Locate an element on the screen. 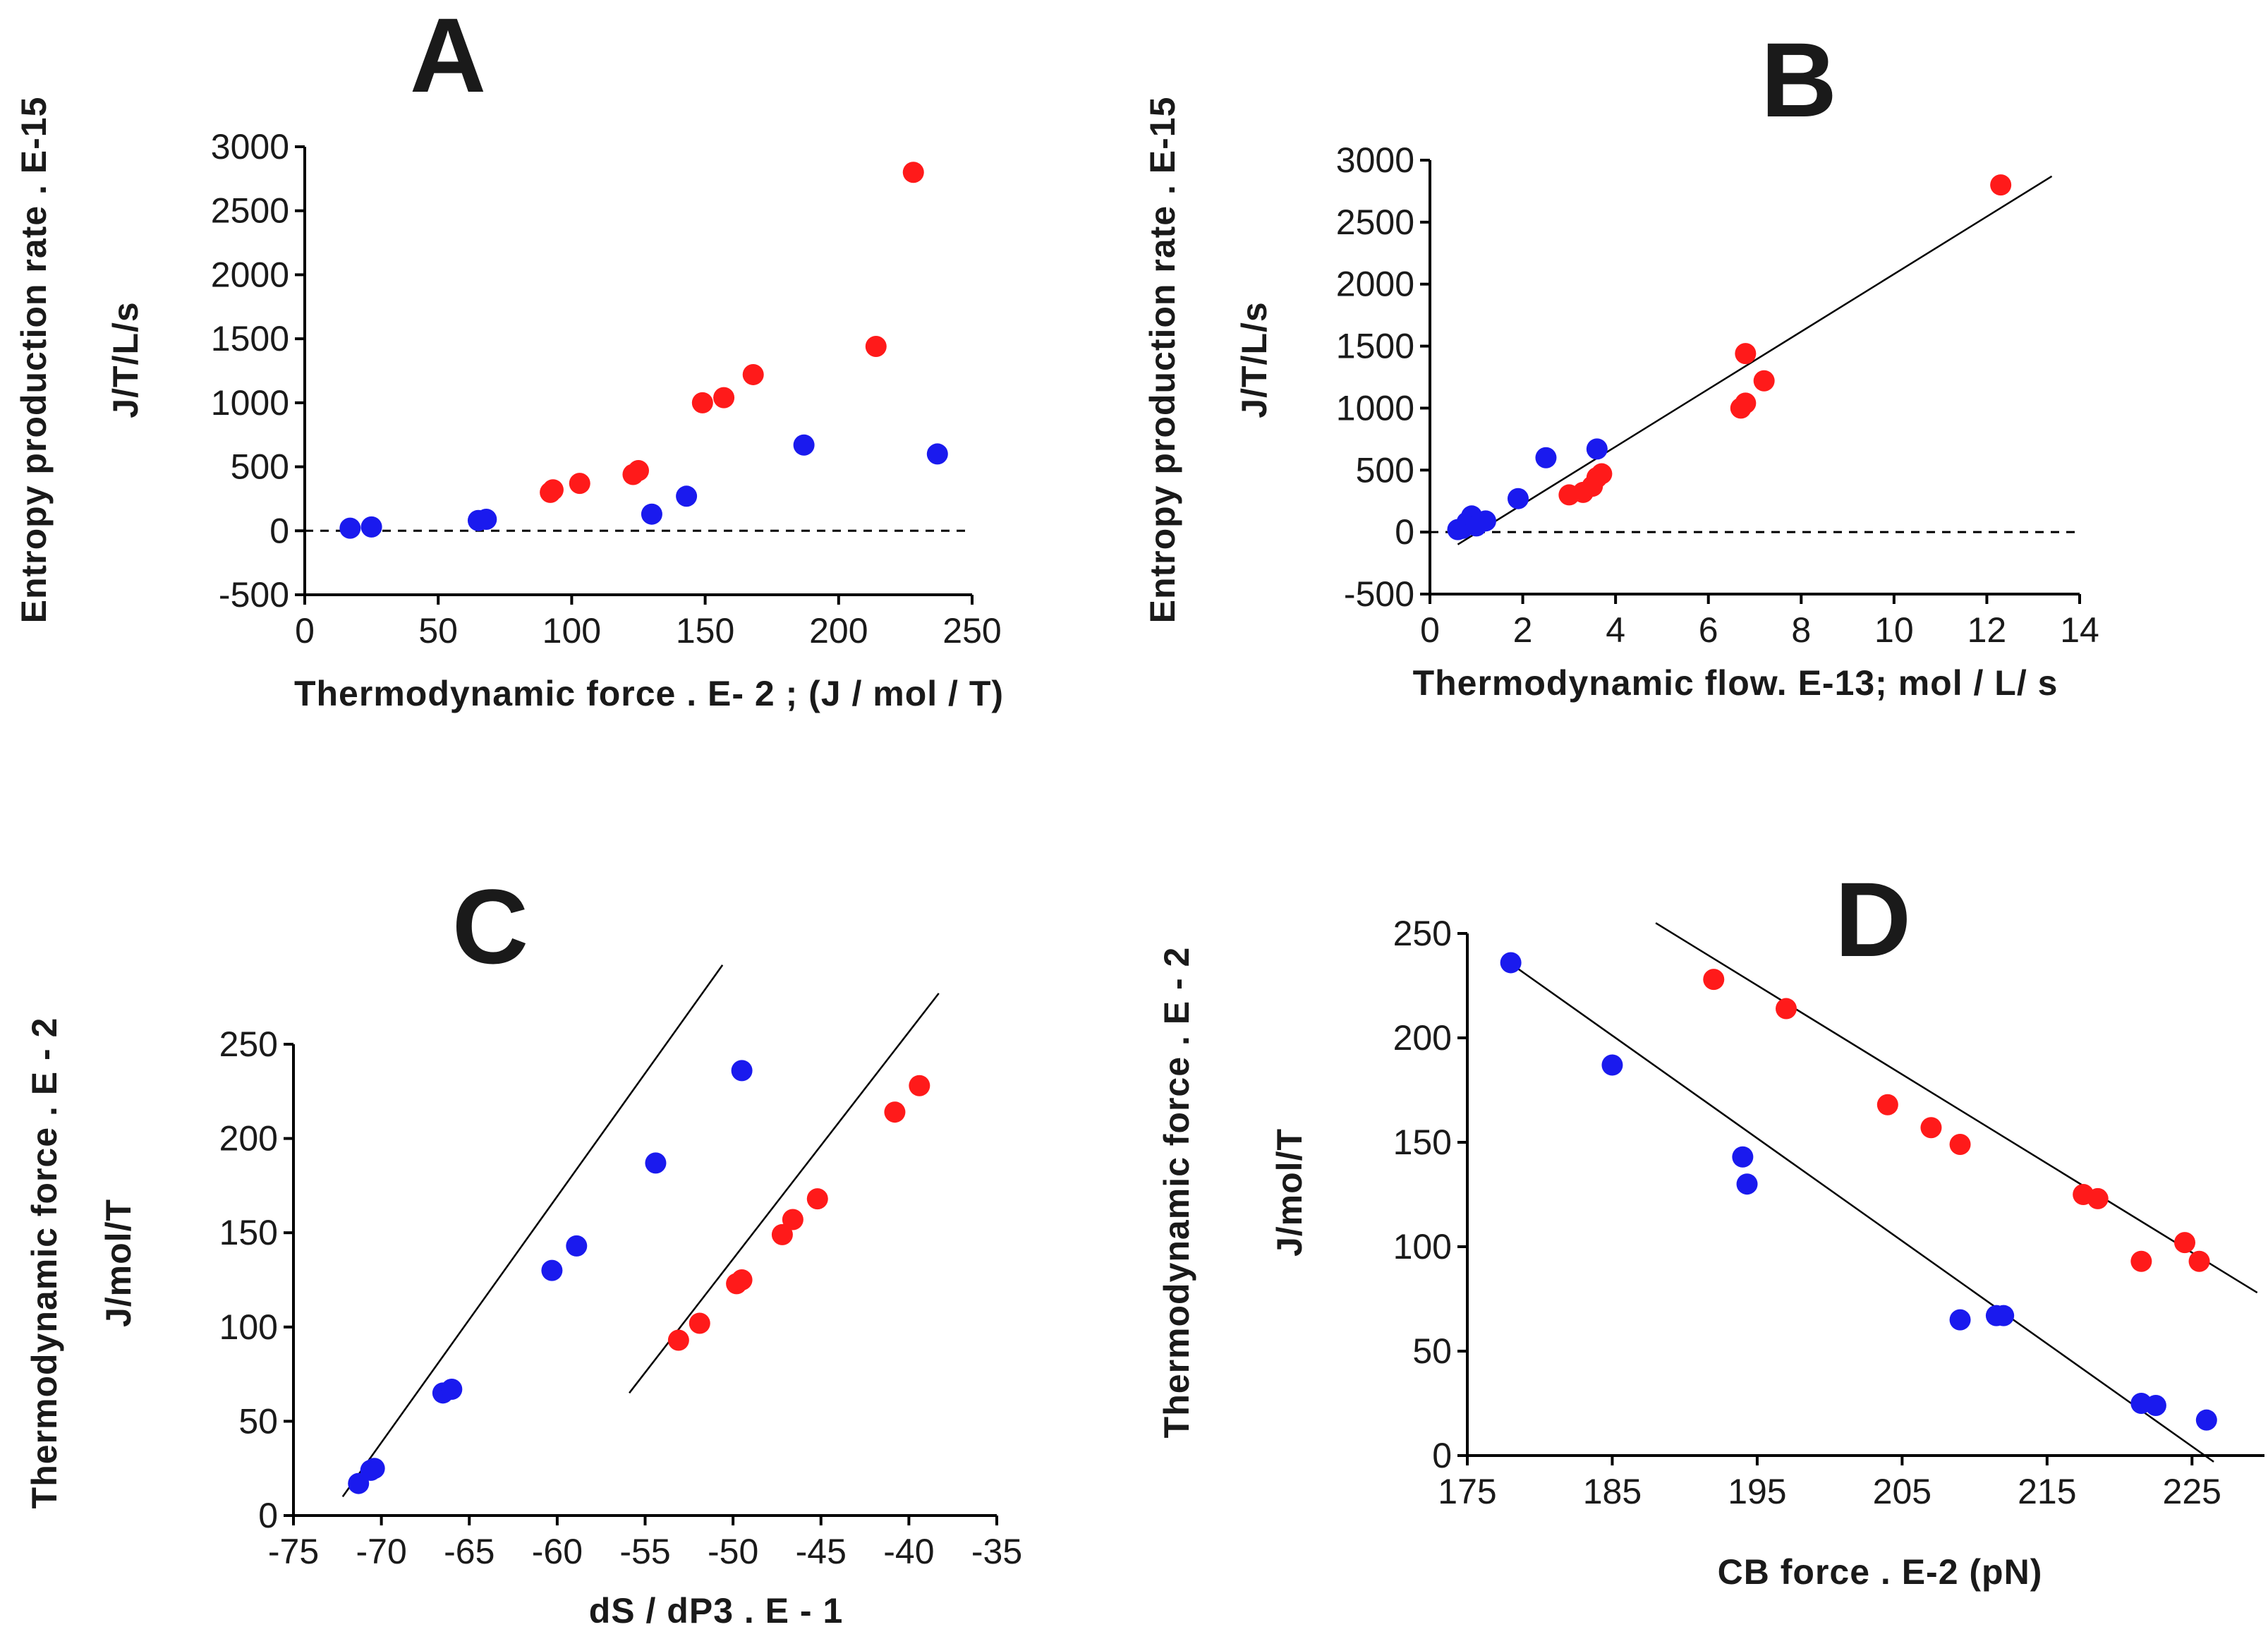 This screenshot has height=1639, width=2268. x-tick-label-a: 250 is located at coordinates (971, 631).